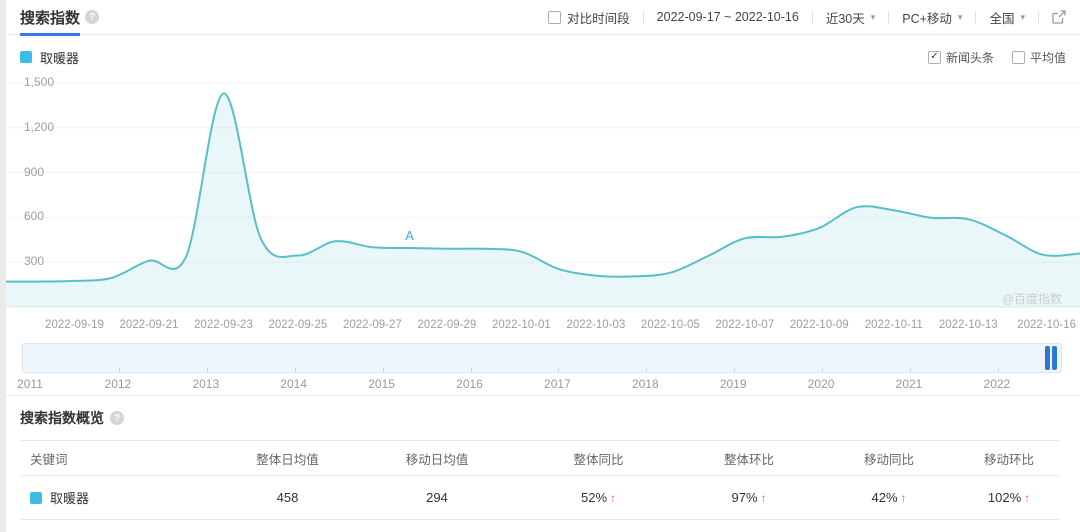 The height and width of the screenshot is (532, 1080). What do you see at coordinates (437, 459) in the screenshot?
I see `col-mobile-daily: 移动日均值` at bounding box center [437, 459].